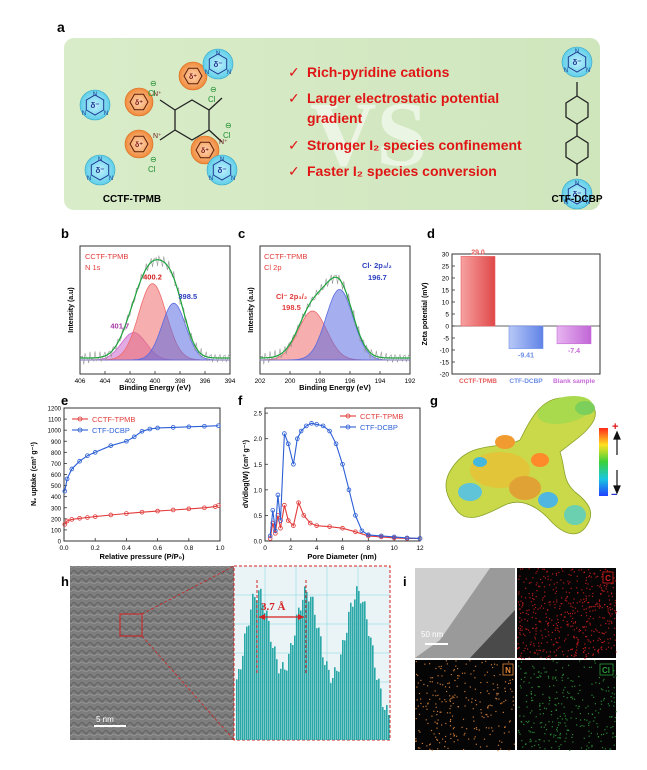 This screenshot has height=770, width=647. I want to click on chart-b-area: 406 404 402 400 398 396 394 401.7 400.2 398.5, so click(155, 319).